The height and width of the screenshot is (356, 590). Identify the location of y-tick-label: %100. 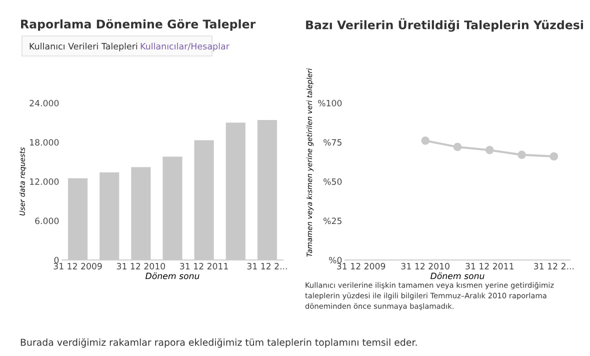
(330, 103).